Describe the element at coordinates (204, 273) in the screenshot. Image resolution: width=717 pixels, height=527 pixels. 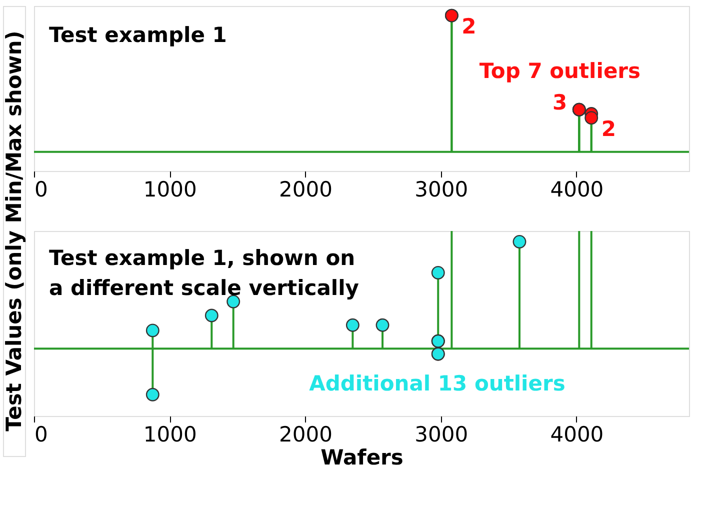
I see `annotation: Test example 1, shown on a different scale vertically` at that location.